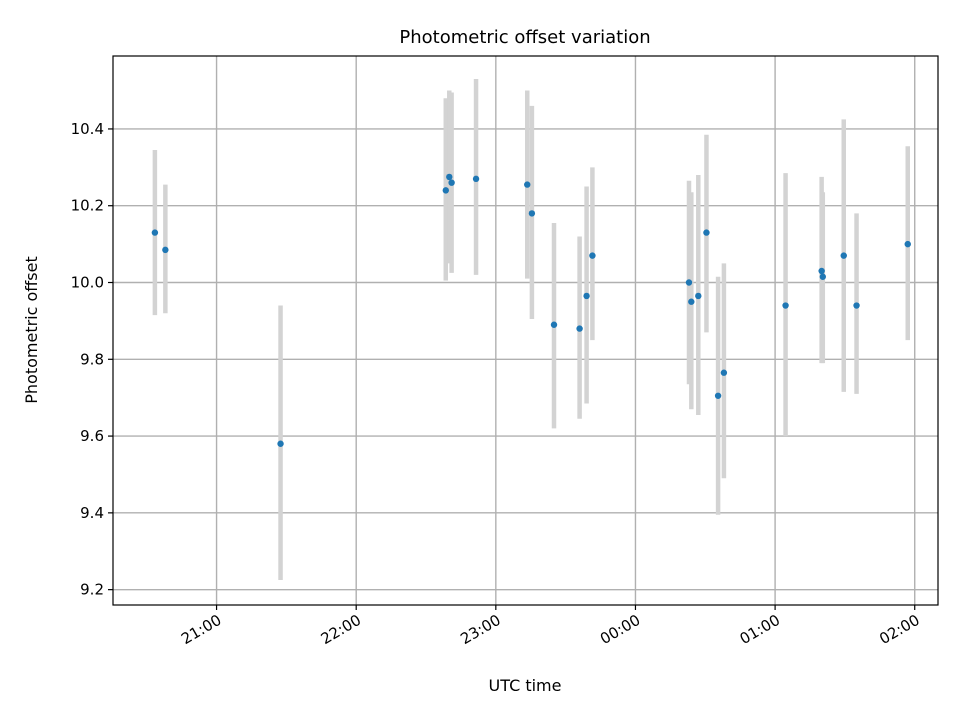  What do you see at coordinates (341, 629) in the screenshot?
I see `x-tick-label: 22:00` at bounding box center [341, 629].